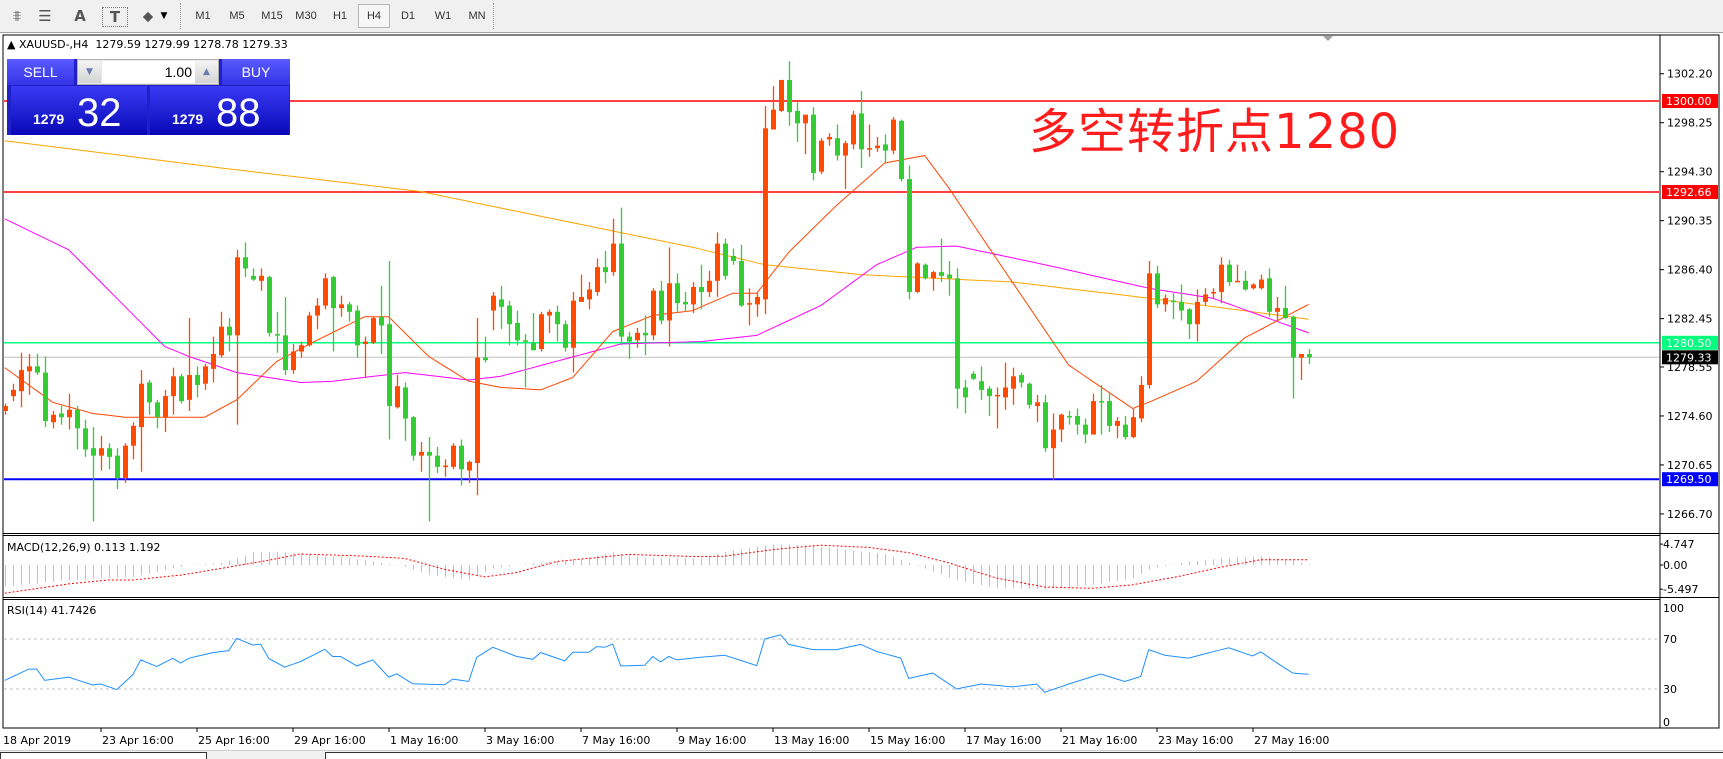  I want to click on chart-annotation-text: 多空转折点1280, so click(1215, 132).